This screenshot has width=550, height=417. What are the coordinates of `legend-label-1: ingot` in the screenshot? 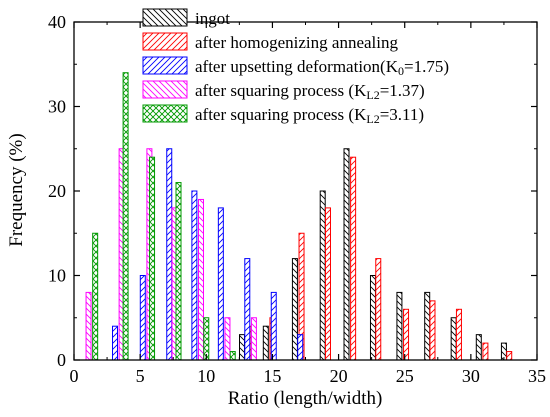 It's located at (212, 18).